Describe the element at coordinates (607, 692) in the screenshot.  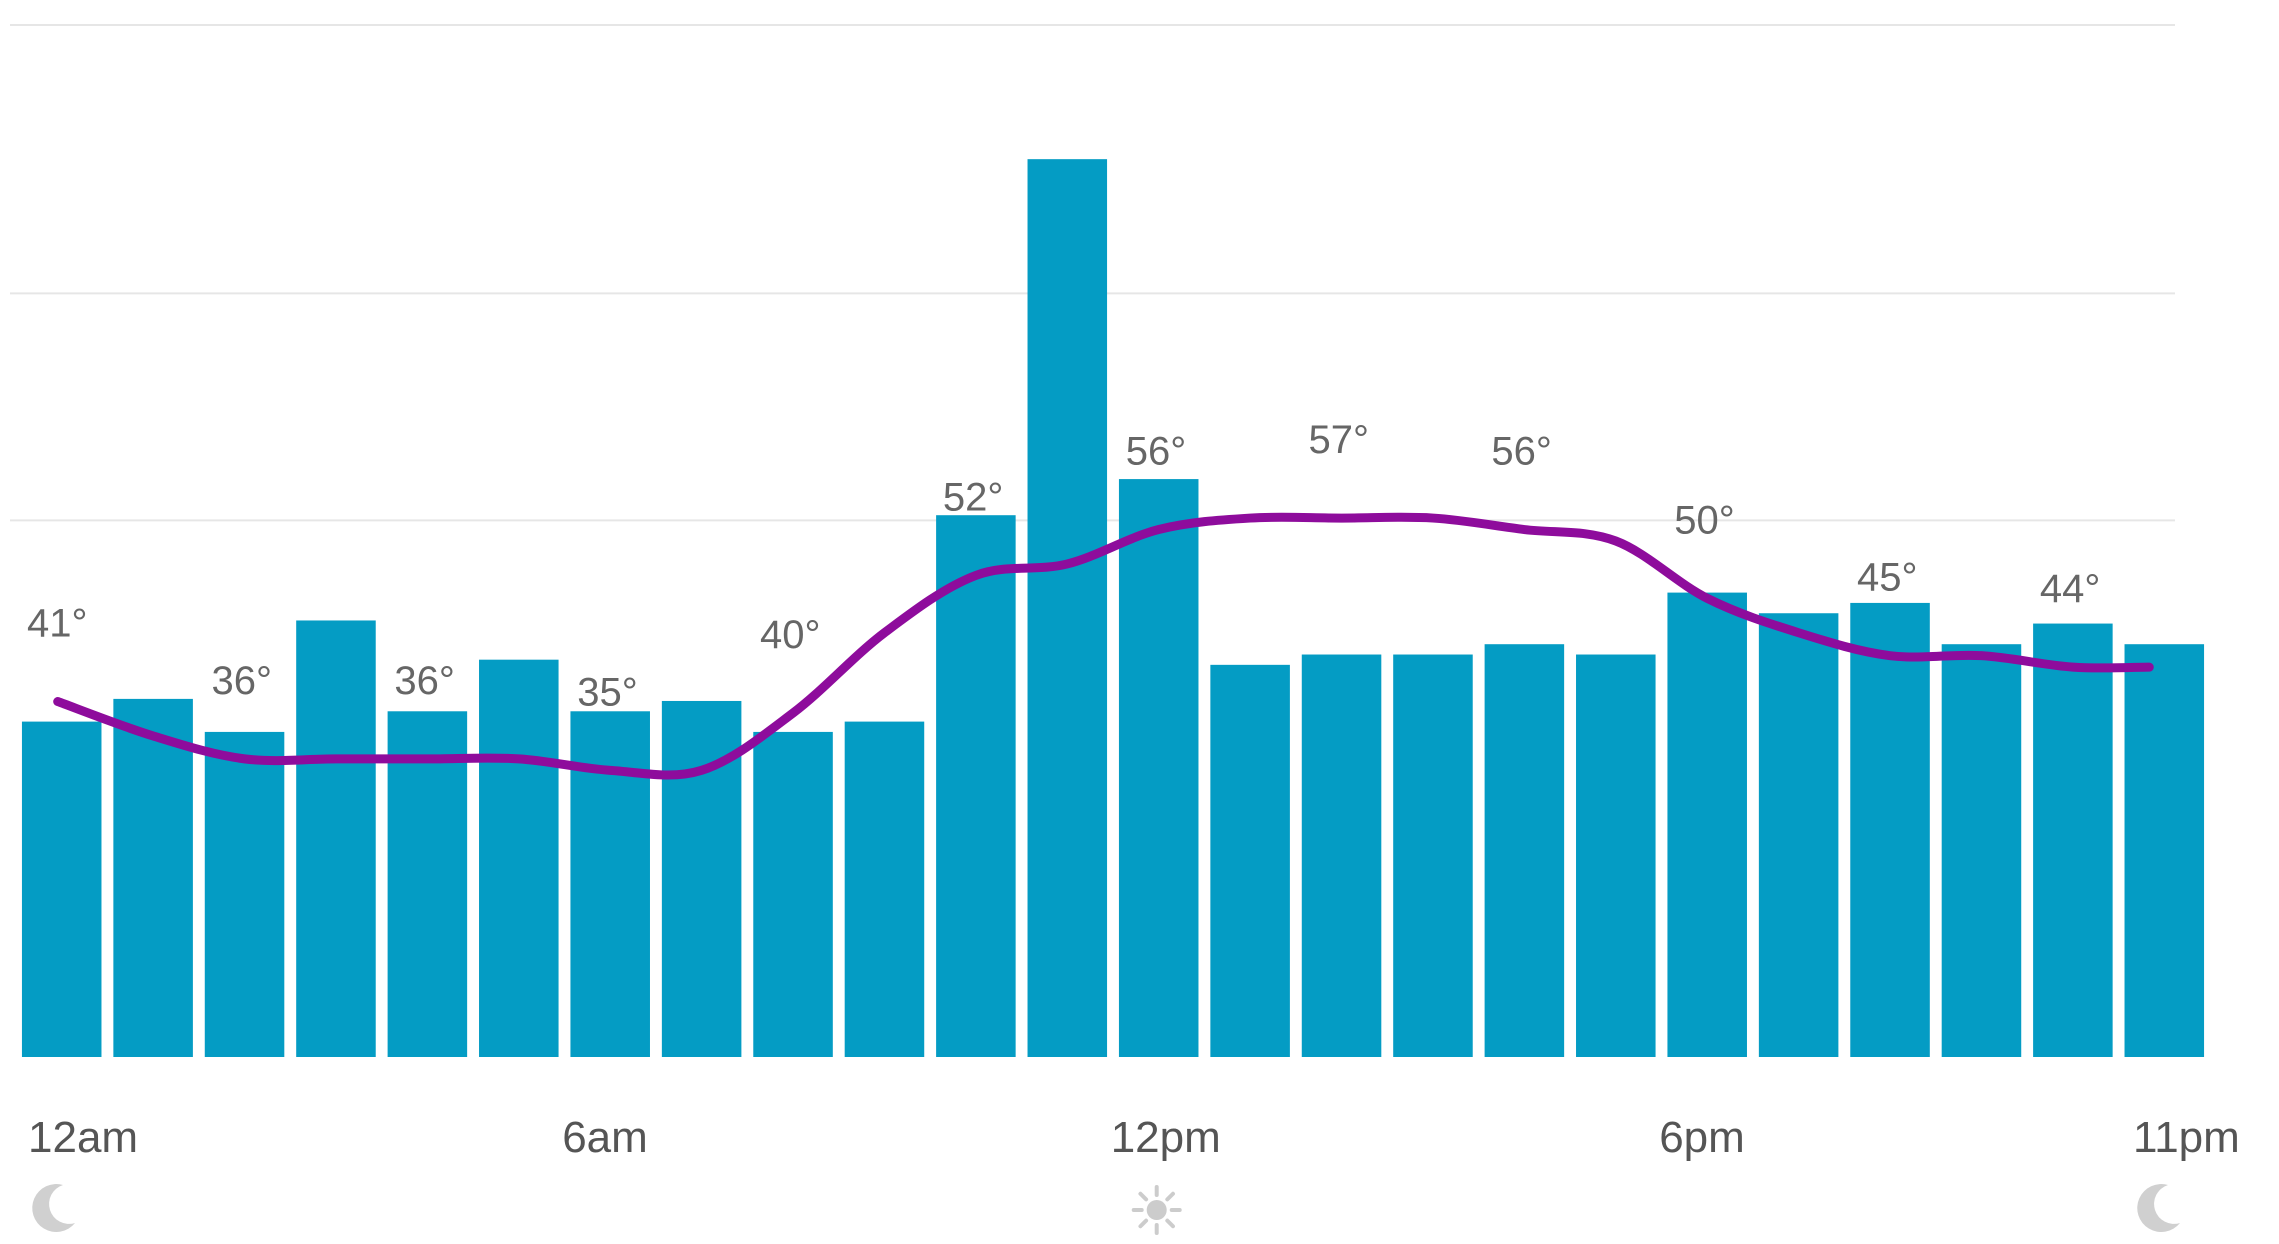
I see `temp-label-6am: 35°` at that location.